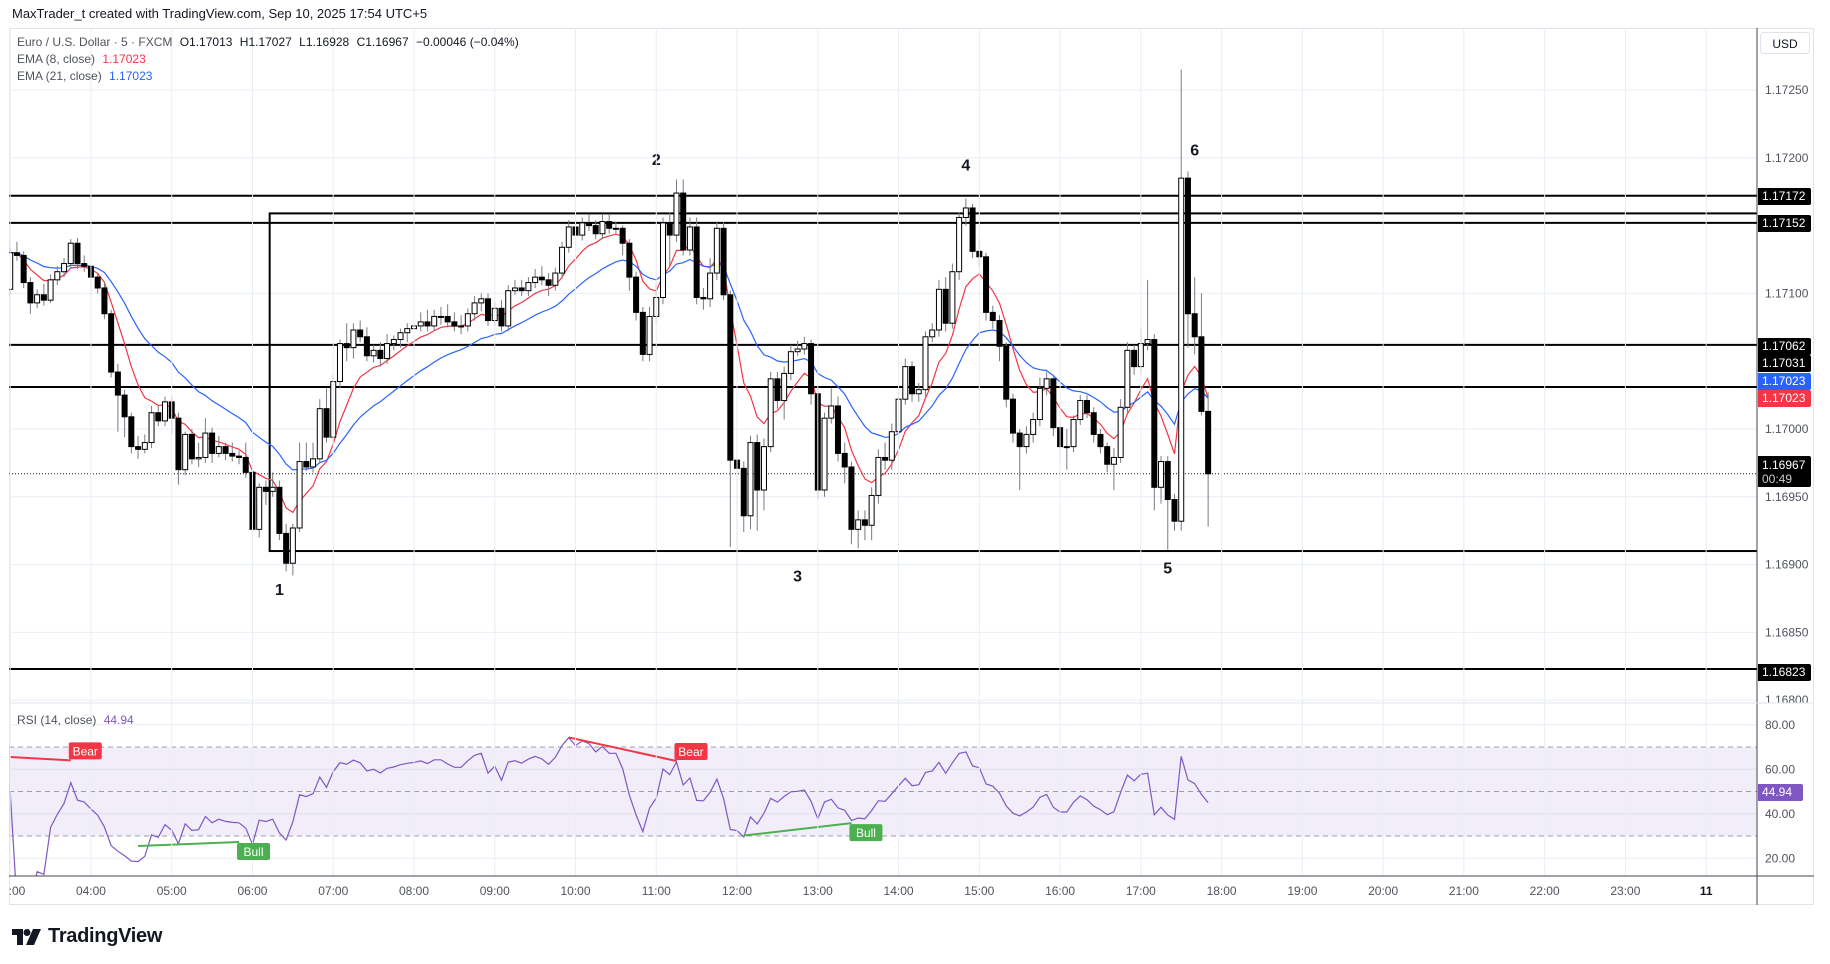 This screenshot has height=964, width=1830. What do you see at coordinates (1787, 158) in the screenshot?
I see `price-axis-label: 1.17200` at bounding box center [1787, 158].